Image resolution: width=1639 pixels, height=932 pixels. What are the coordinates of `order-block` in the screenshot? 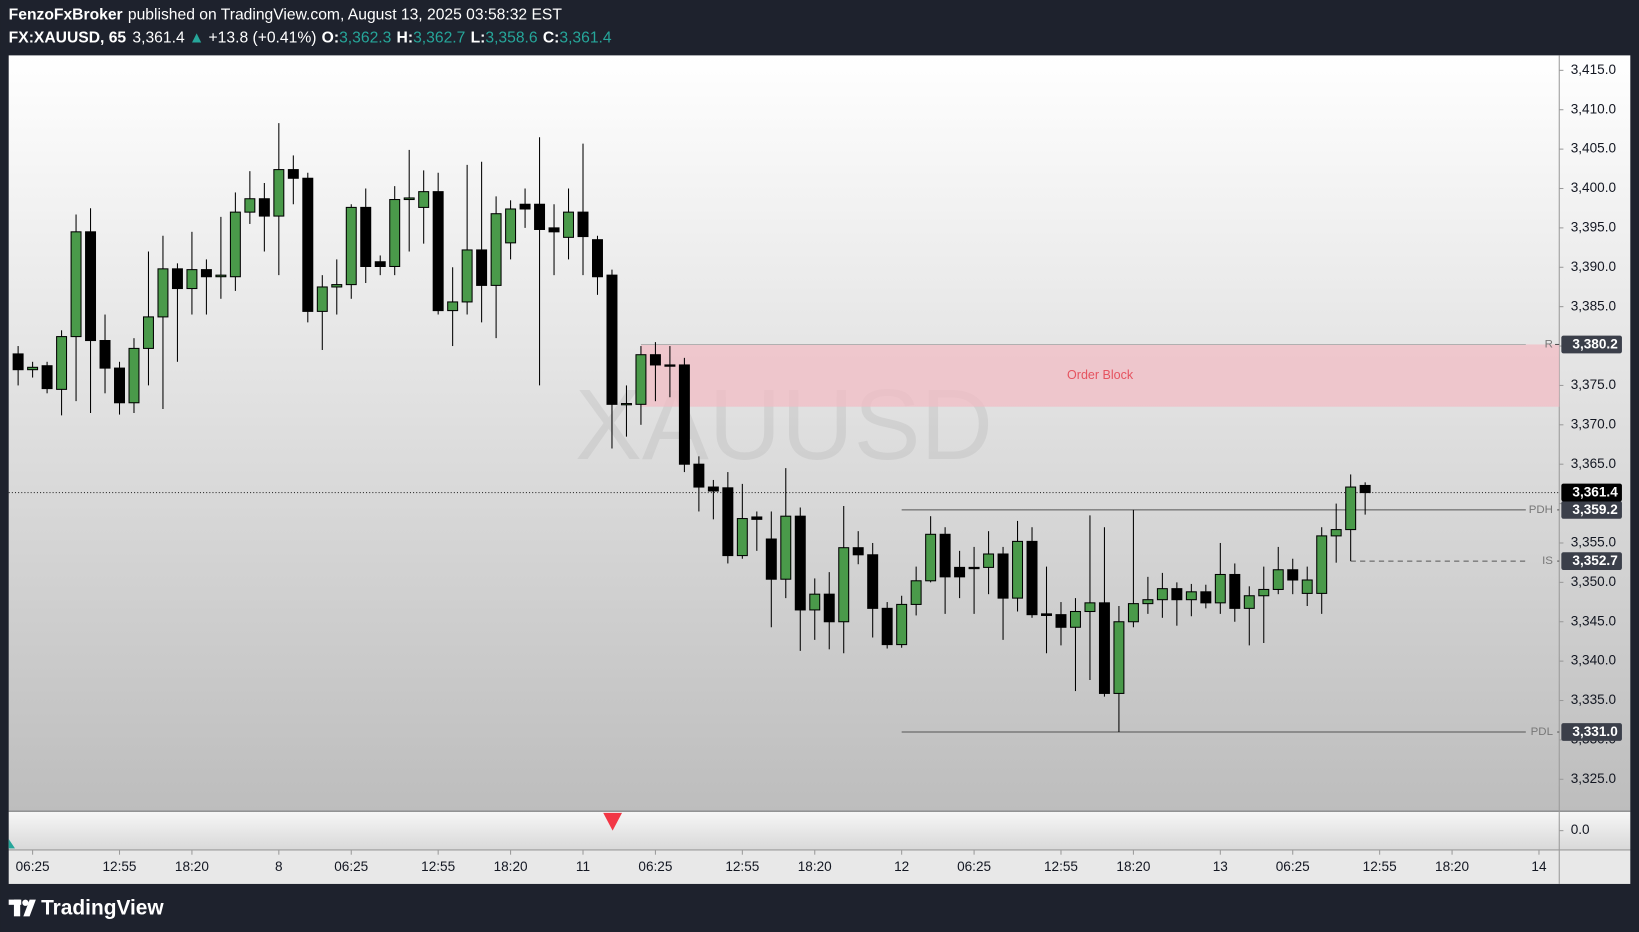 It's located at (1100, 375).